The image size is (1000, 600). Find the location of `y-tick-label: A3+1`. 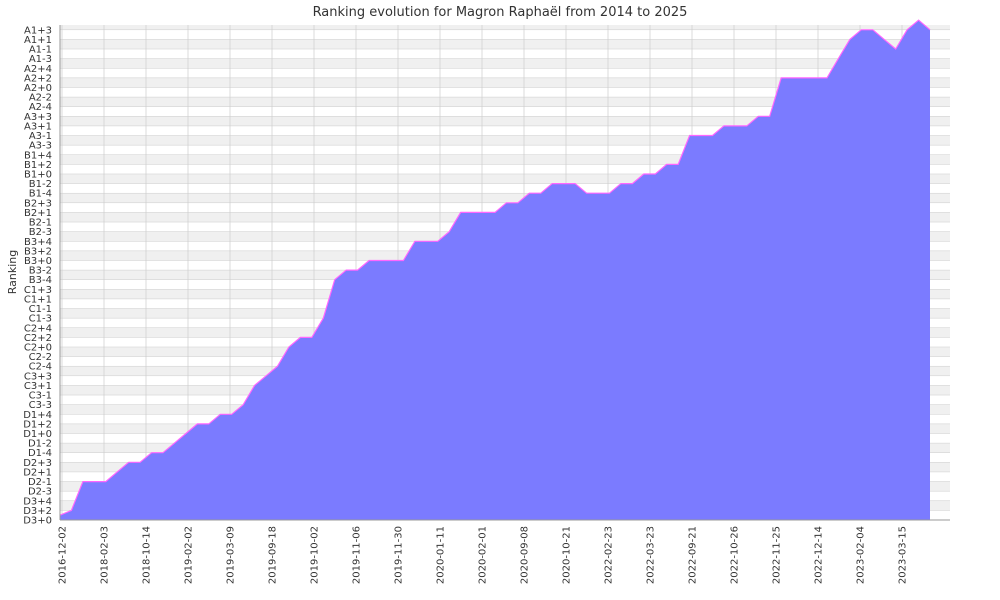

y-tick-label: A3+1 is located at coordinates (38, 126).